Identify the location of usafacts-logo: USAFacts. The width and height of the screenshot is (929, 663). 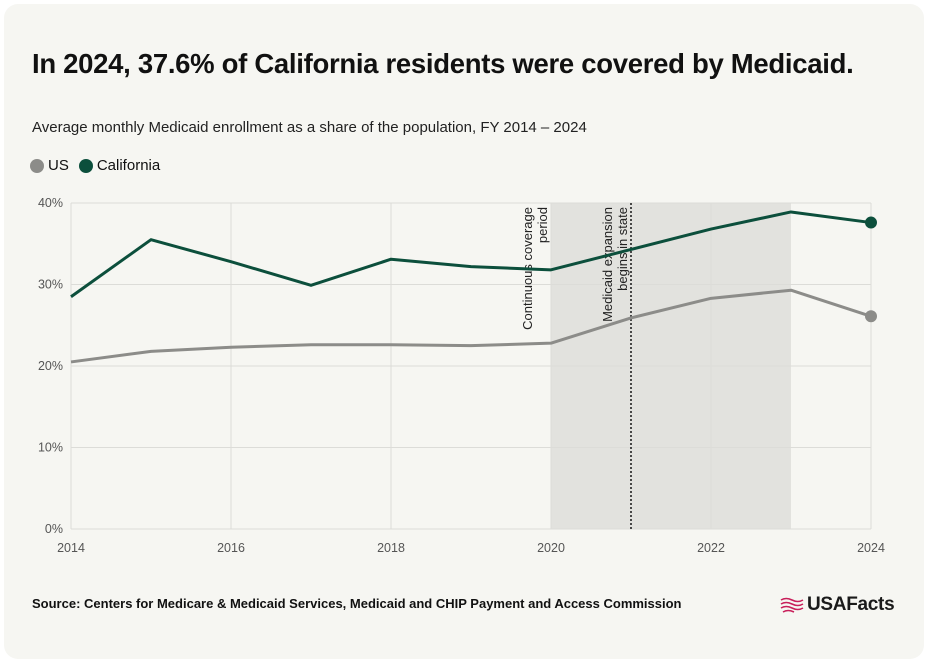
(837, 605).